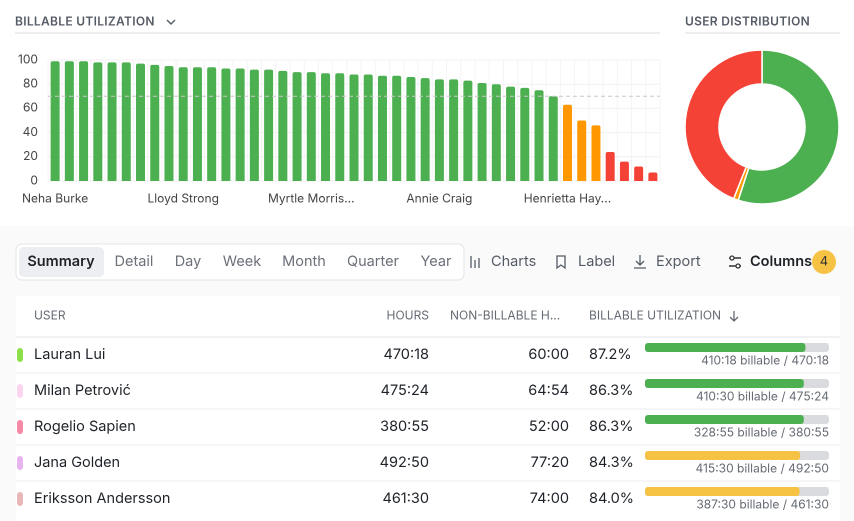  Describe the element at coordinates (408, 314) in the screenshot. I see `column-header: HOURS` at that location.